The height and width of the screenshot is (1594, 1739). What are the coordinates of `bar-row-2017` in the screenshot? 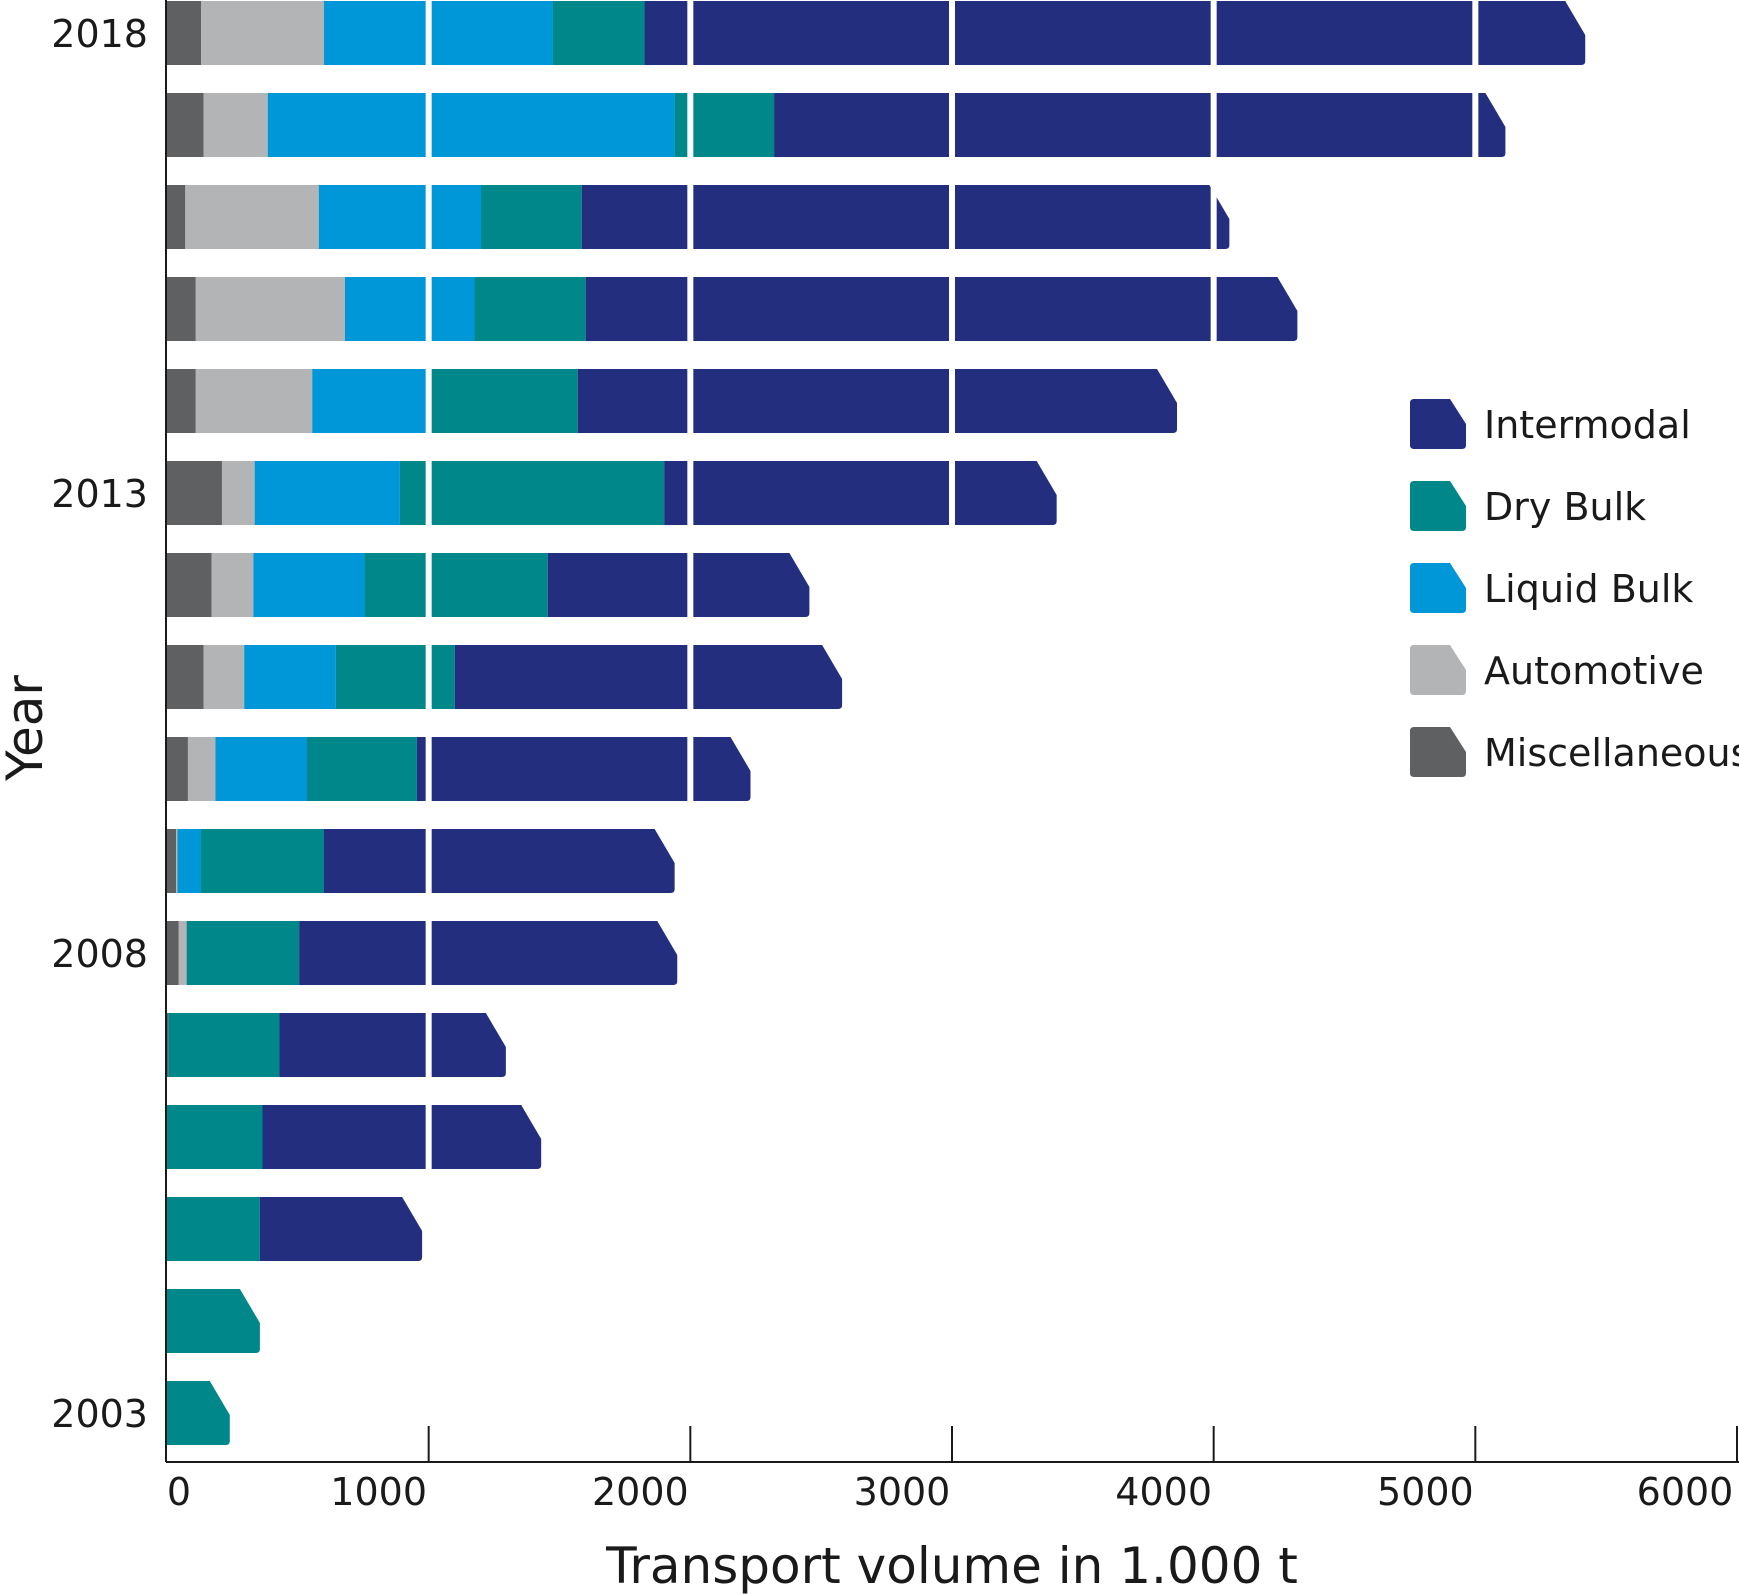 It's located at (836, 125).